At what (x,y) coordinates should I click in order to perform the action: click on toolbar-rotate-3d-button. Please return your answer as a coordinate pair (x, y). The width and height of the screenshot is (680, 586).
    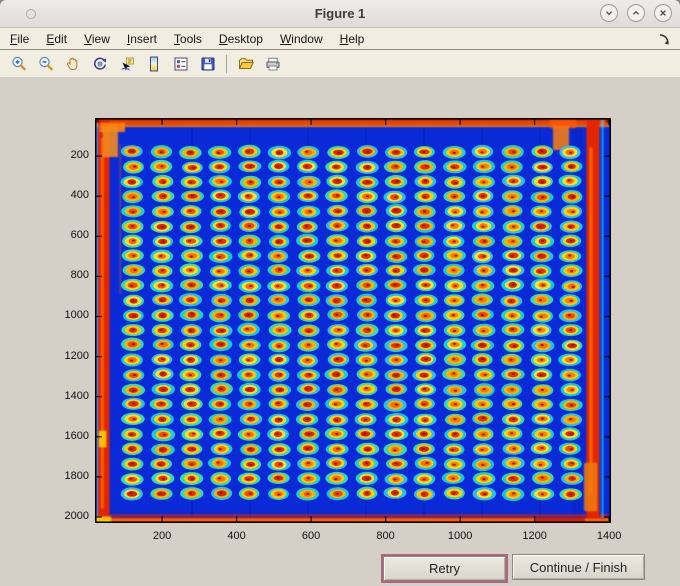
    Looking at the image, I should click on (99, 63).